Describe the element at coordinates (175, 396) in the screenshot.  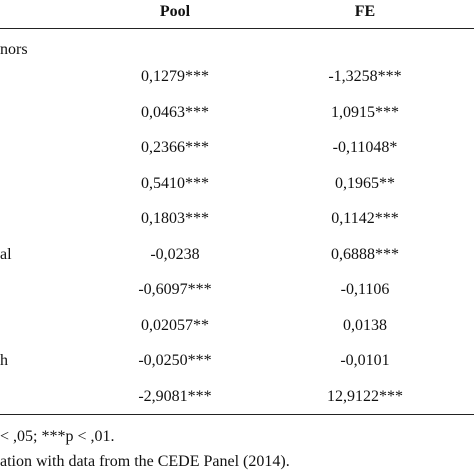
I see `pool-value: -2,9081***` at that location.